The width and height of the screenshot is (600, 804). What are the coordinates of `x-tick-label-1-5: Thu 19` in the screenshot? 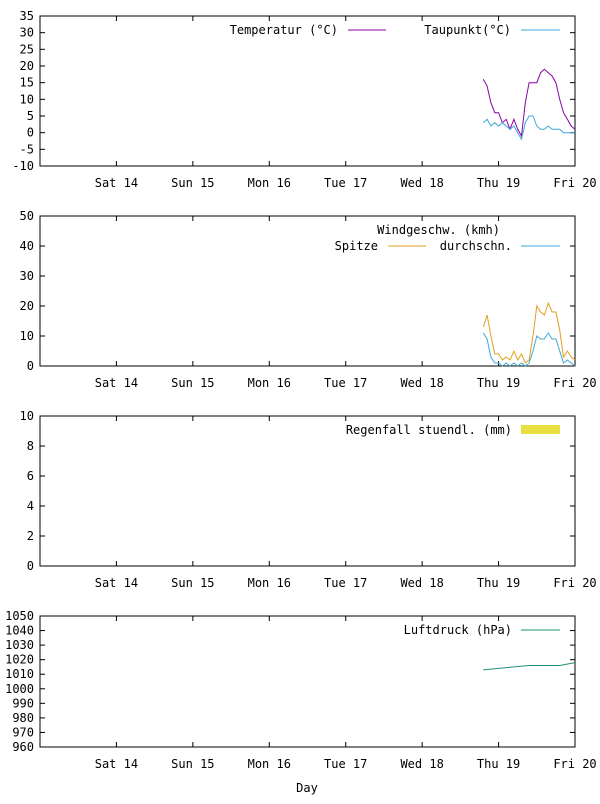 It's located at (498, 183).